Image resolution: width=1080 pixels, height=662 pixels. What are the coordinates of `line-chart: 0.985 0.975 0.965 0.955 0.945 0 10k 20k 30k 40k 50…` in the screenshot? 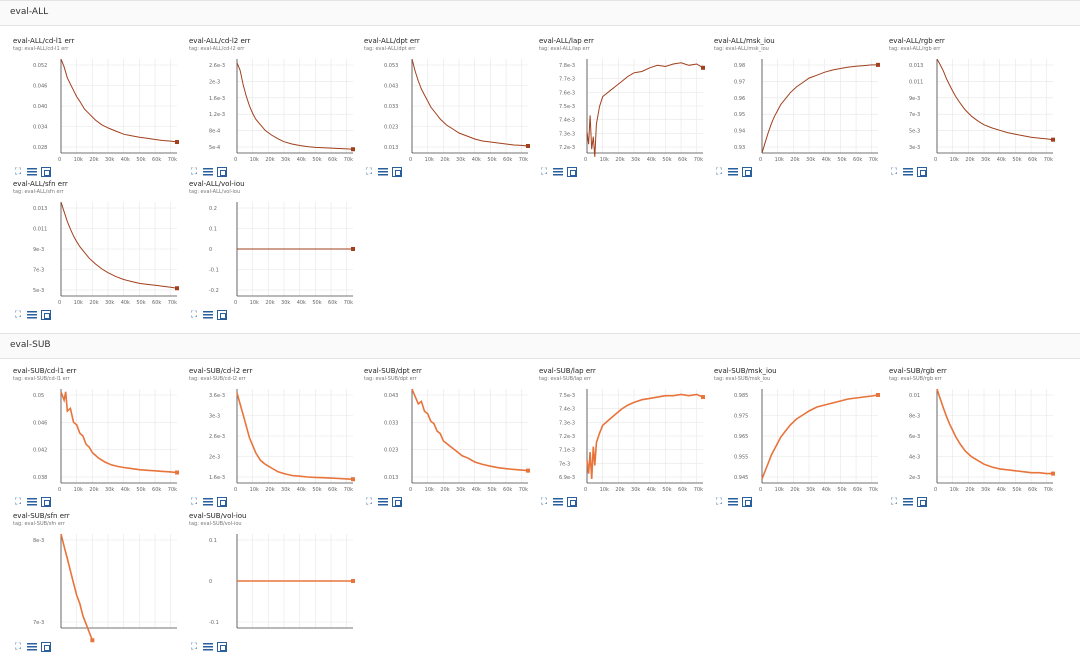 It's located at (799, 438).